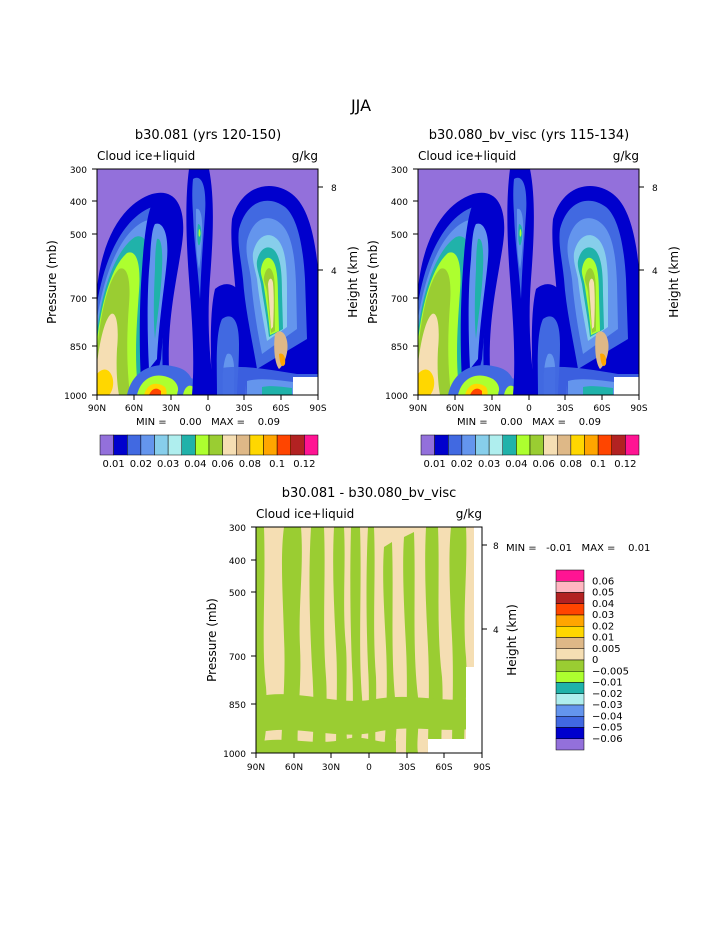 The image size is (723, 935). Describe the element at coordinates (578, 548) in the screenshot. I see `panel-c-stats: MIN = -0.01 MAX = 0.01` at that location.